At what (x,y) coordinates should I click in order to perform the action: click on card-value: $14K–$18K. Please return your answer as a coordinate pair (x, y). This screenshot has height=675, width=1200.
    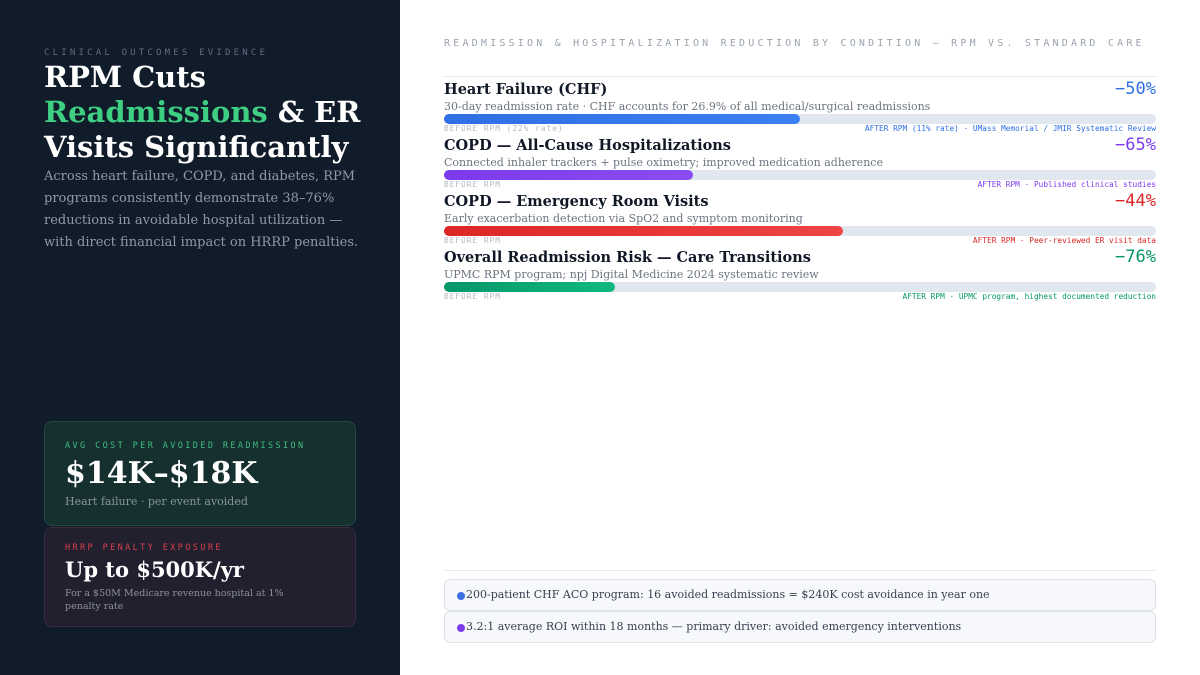
    Looking at the image, I should click on (161, 473).